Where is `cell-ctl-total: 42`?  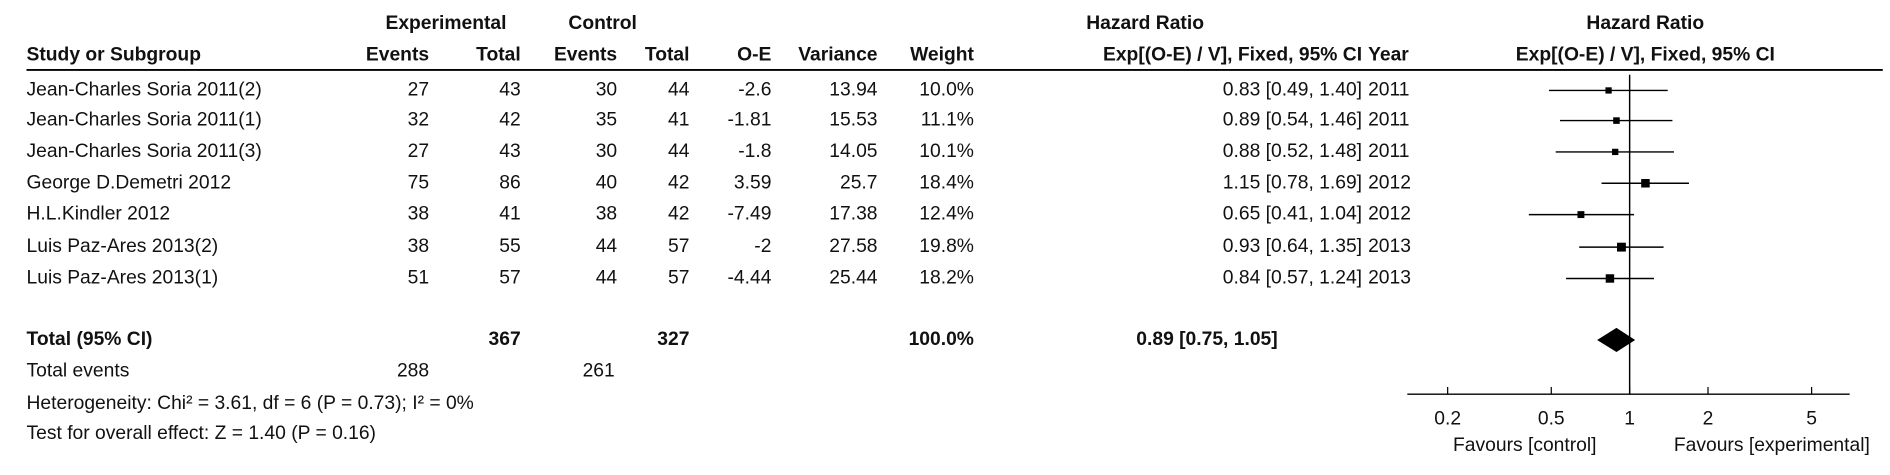 cell-ctl-total: 42 is located at coordinates (678, 182).